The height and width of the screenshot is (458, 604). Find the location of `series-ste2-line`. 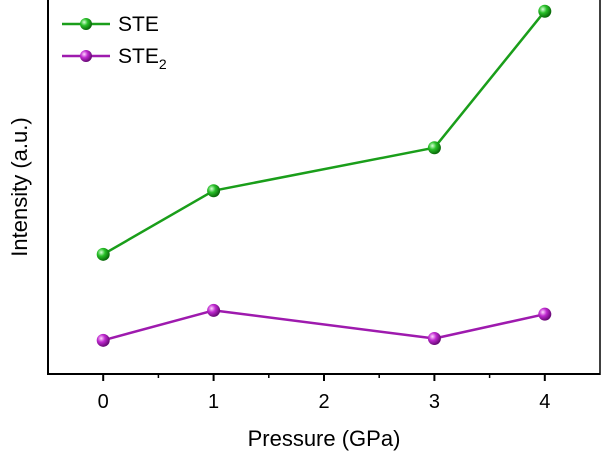

series-ste2-line is located at coordinates (324, 325).